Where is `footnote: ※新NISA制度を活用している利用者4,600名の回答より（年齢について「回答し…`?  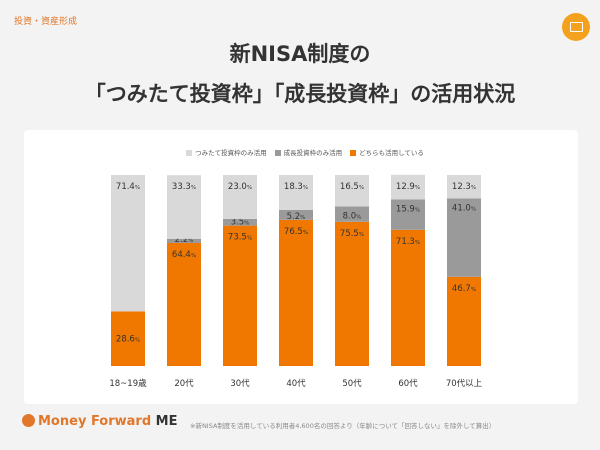
footnote: ※新NISA制度を活用している利用者4,600名の回答より（年齢について「回答し… is located at coordinates (343, 426).